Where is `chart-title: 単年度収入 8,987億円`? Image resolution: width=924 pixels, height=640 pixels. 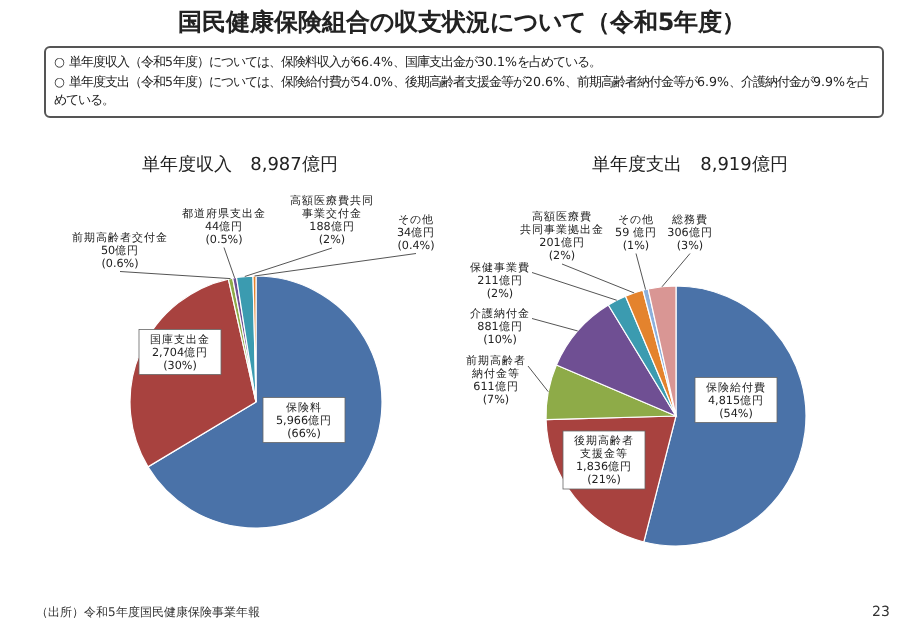 chart-title: 単年度収入 8,987億円 is located at coordinates (240, 165).